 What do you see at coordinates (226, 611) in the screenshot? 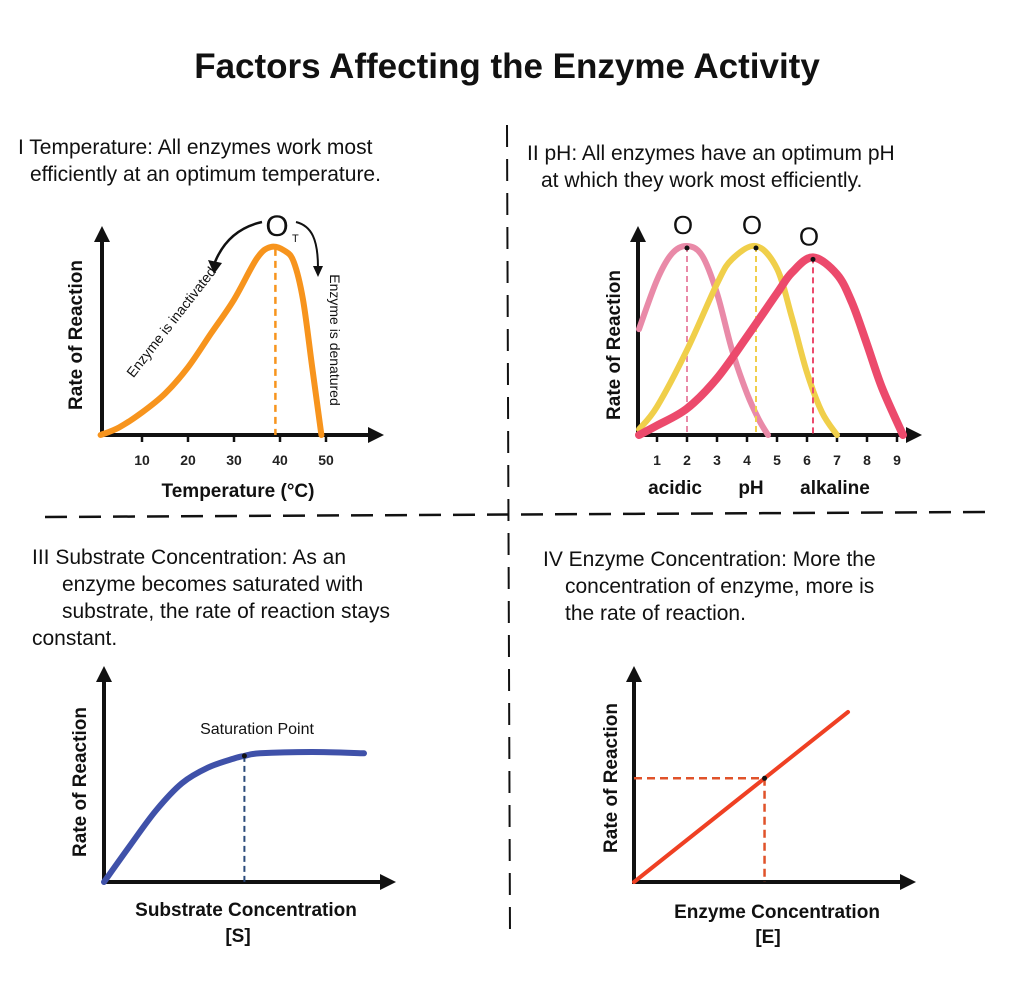
I see `section-heading-line: substrate, the rate of reaction stays` at bounding box center [226, 611].